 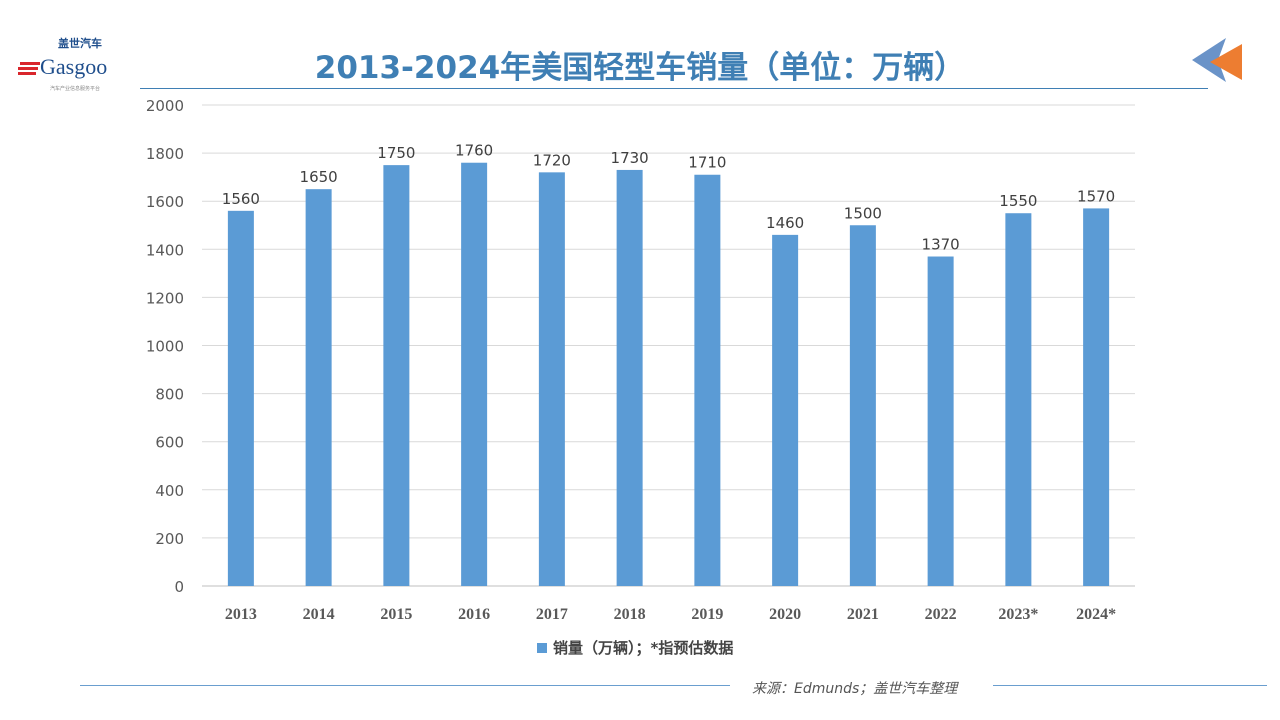 I want to click on data-label: 1750, so click(x=396, y=153).